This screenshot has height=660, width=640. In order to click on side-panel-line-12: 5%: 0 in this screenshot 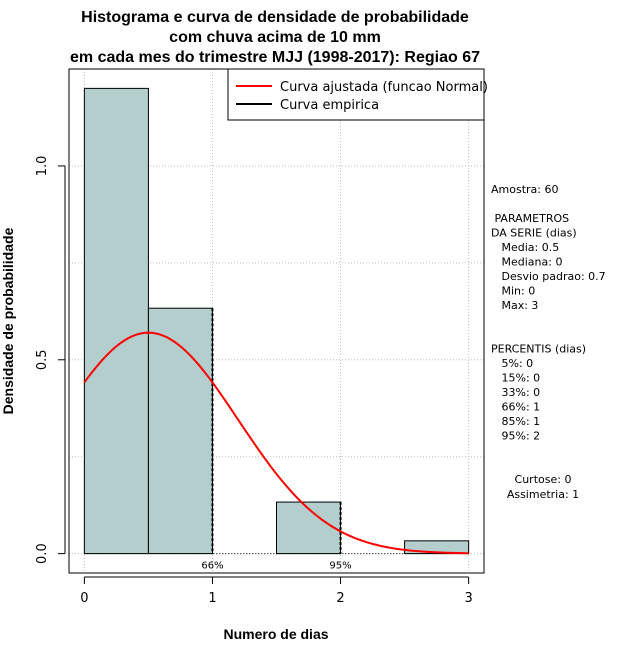, I will do `click(512, 363)`.